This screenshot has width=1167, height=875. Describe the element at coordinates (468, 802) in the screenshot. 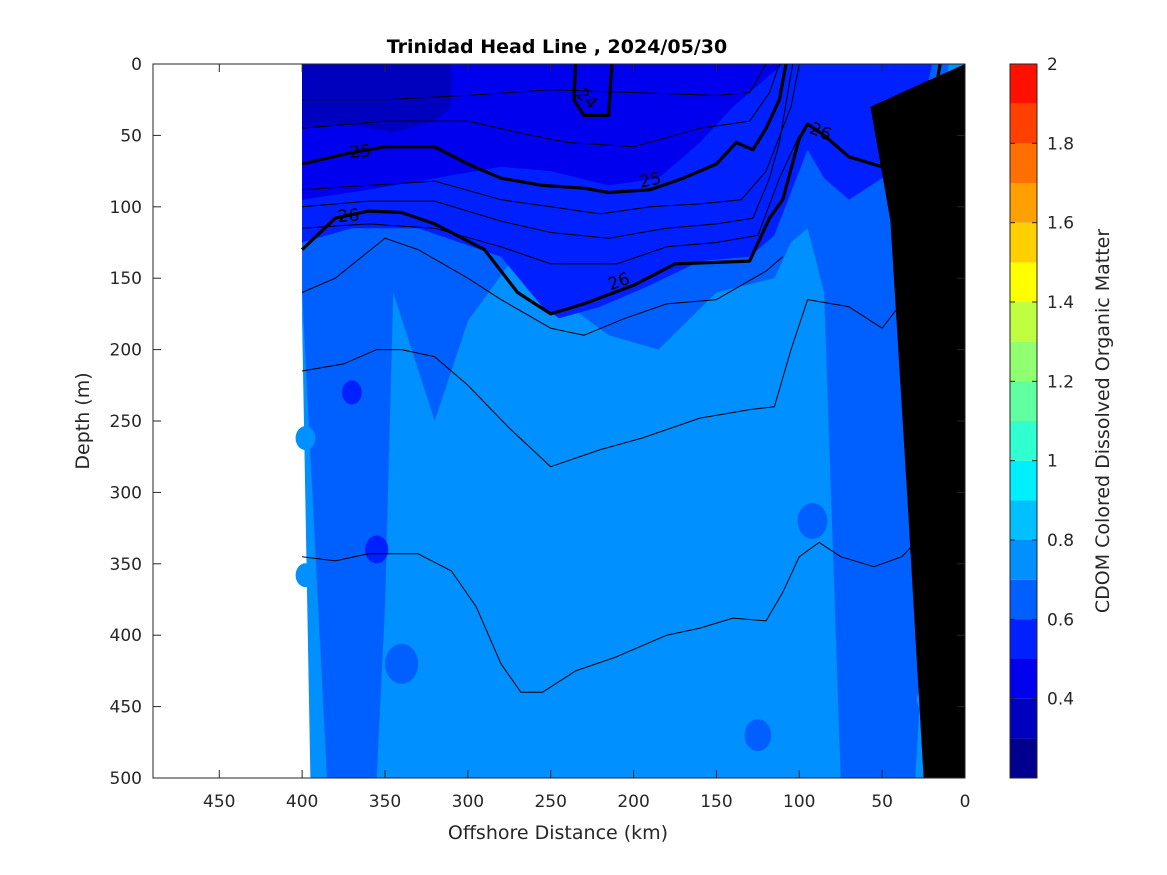

I see `x-tick-label-3: 300` at that location.